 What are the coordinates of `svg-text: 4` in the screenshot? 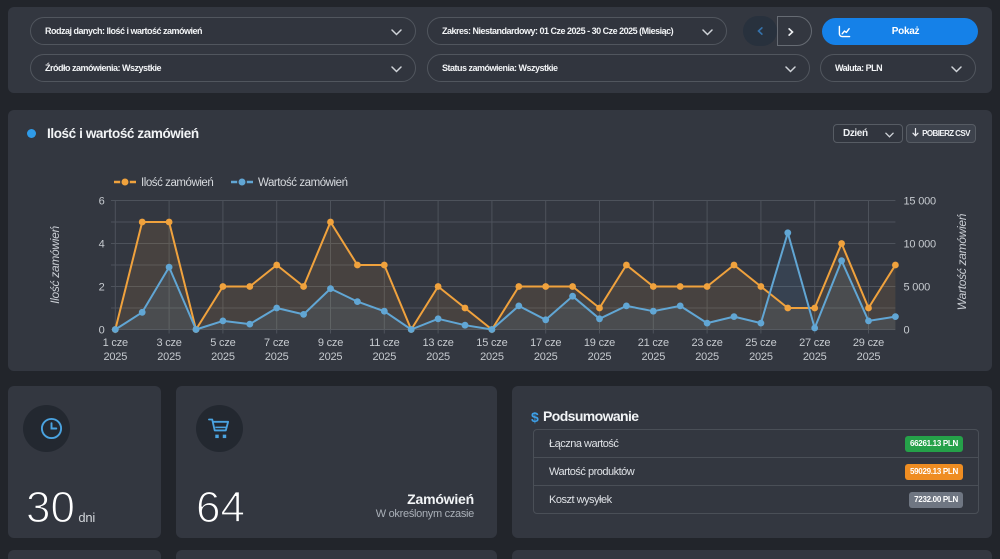 It's located at (102, 245).